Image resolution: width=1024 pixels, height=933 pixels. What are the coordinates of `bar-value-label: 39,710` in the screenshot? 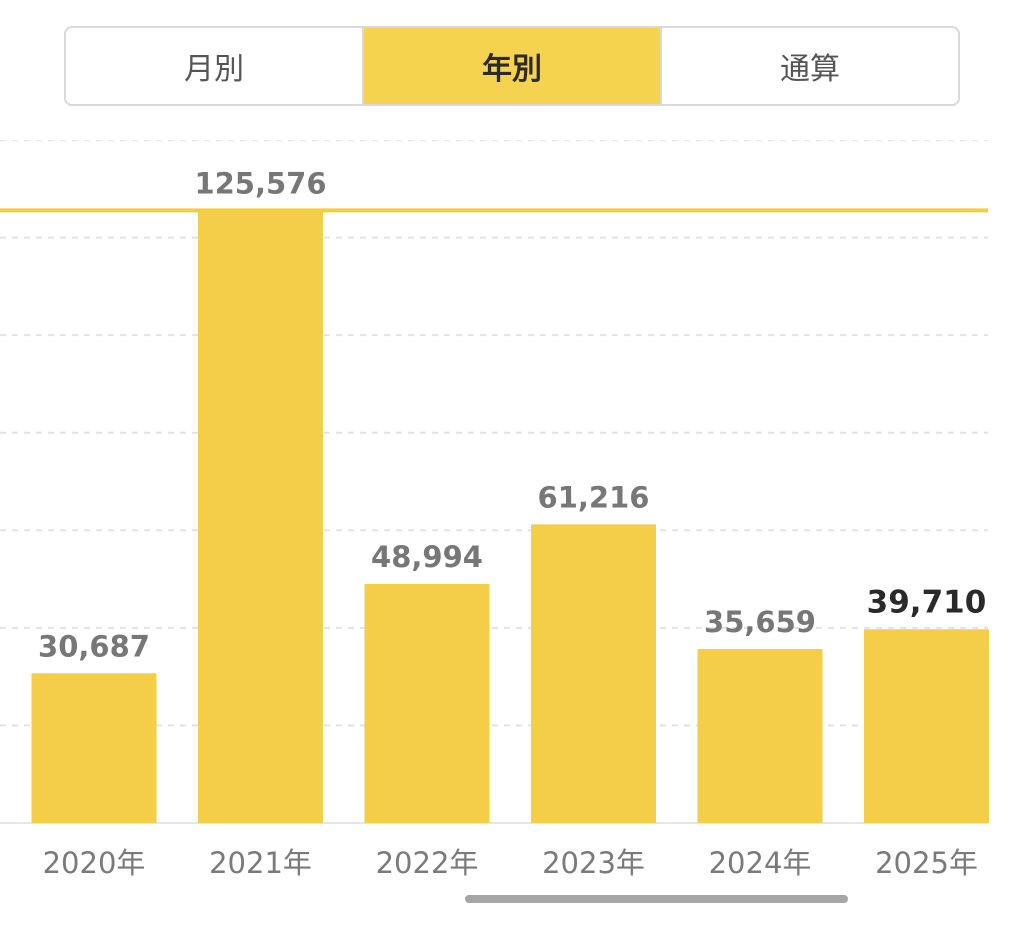 It's located at (927, 602).